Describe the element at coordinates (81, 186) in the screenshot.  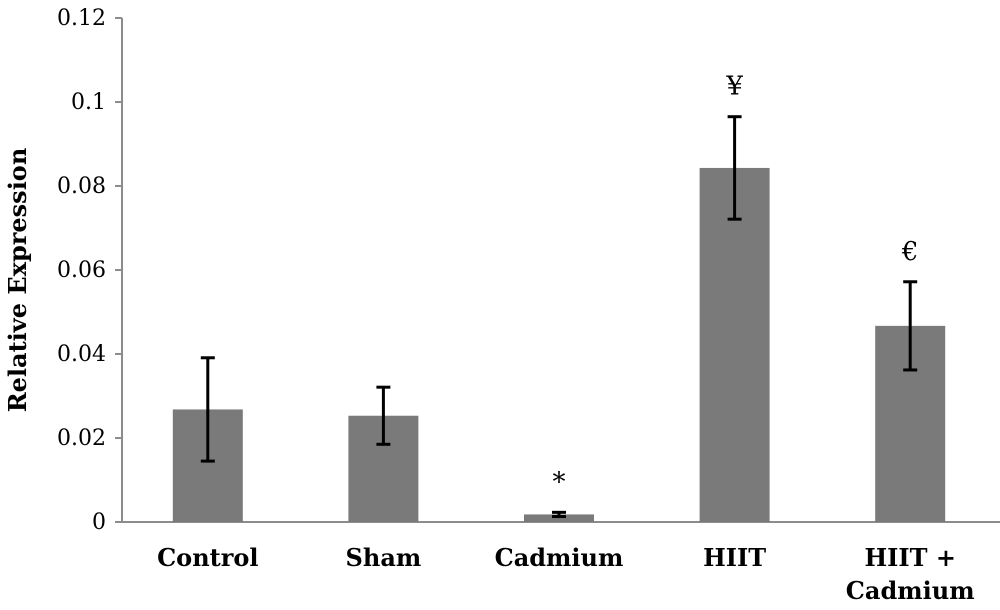
I see `y-tick-label: 0.08` at that location.